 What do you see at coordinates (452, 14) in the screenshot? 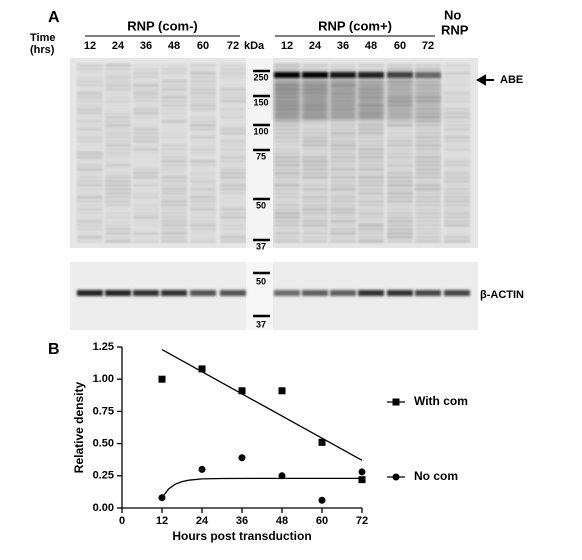
I see `no-rnp-label: No` at bounding box center [452, 14].